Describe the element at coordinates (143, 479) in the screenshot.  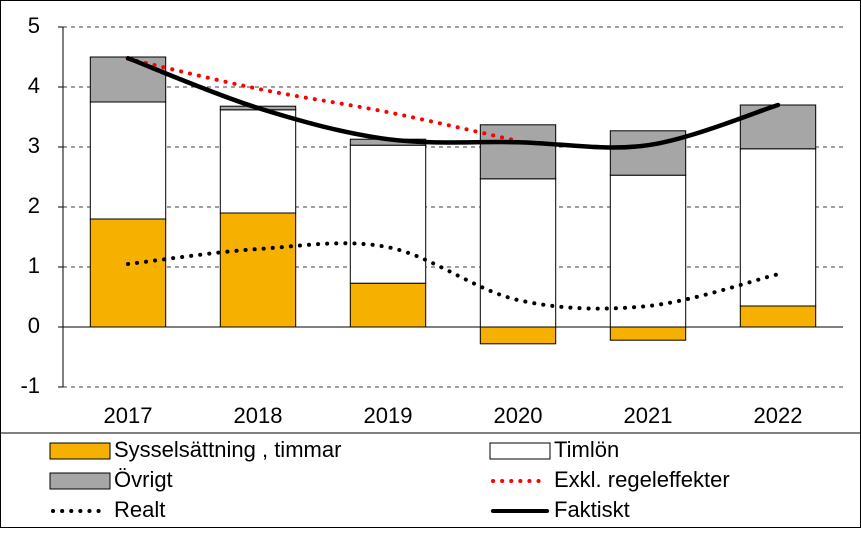
I see `legend-label: Övrigt` at that location.